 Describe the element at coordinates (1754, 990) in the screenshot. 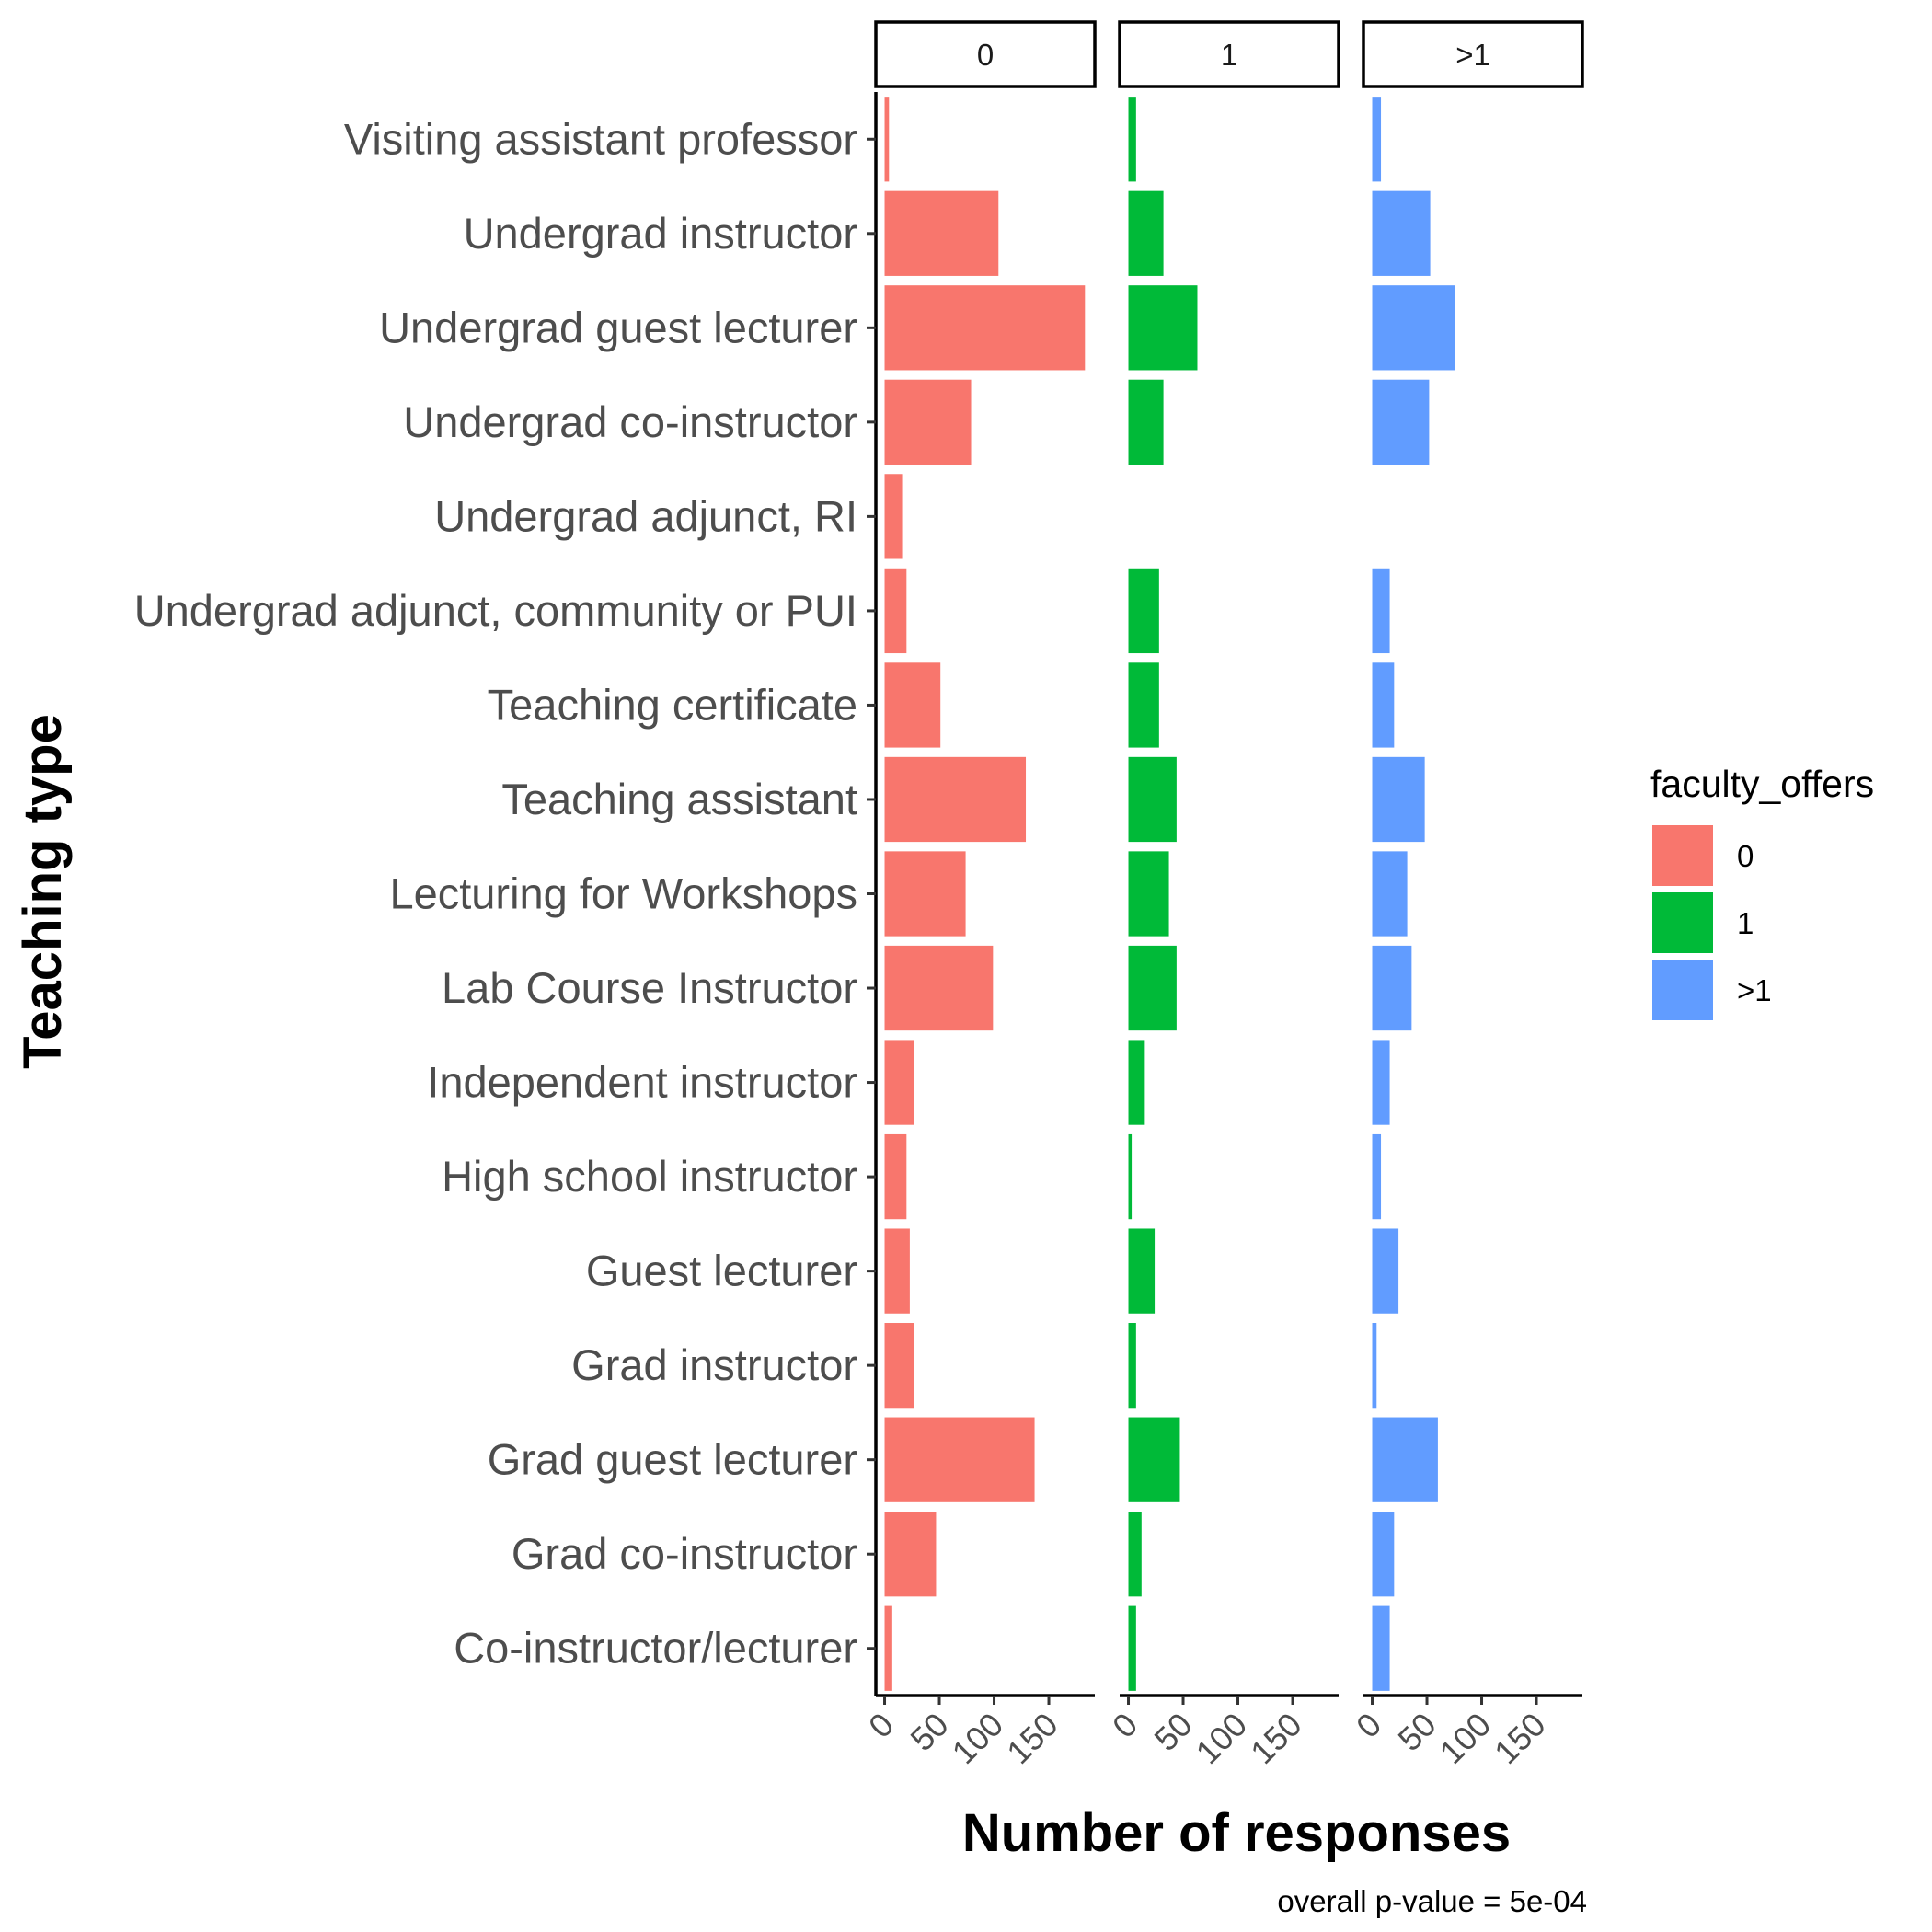

I see `legend-label: >1` at that location.